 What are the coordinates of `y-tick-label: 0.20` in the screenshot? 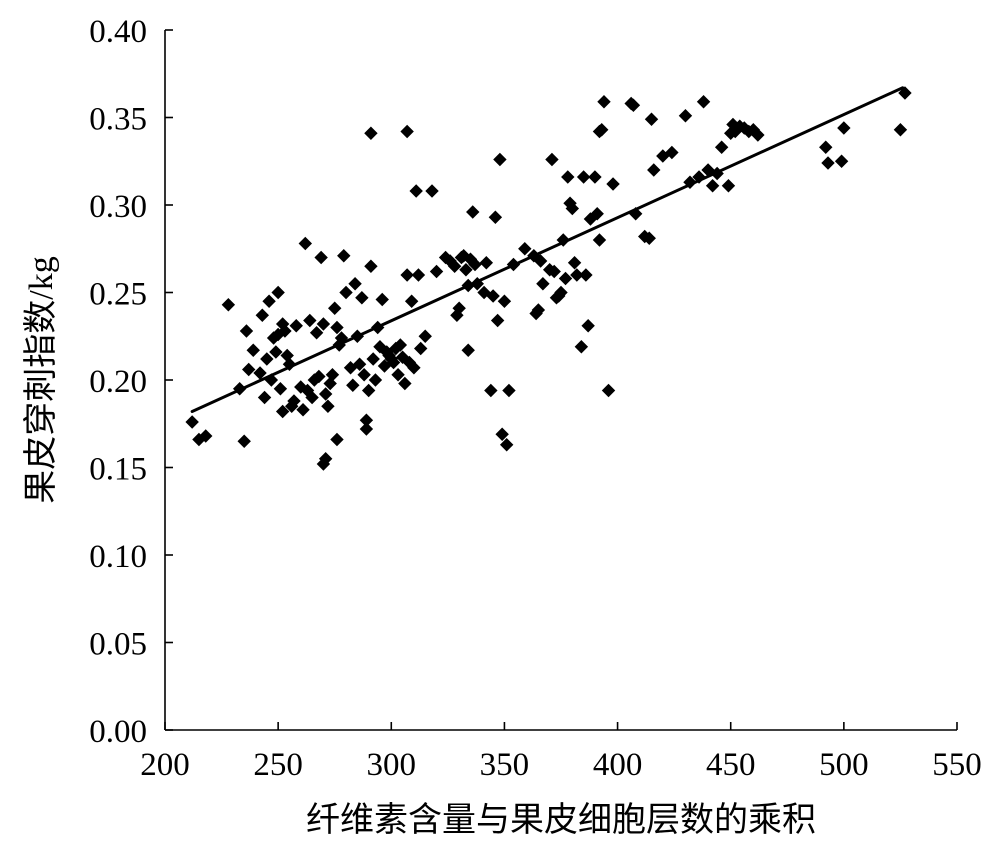 It's located at (118, 382).